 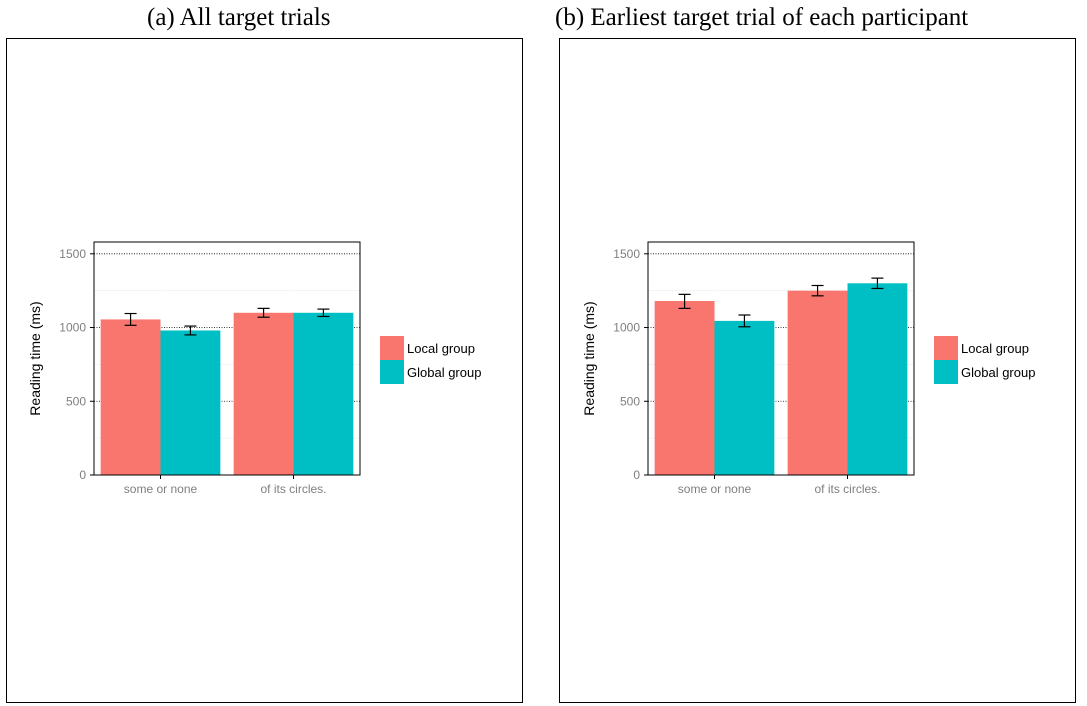 What do you see at coordinates (781, 358) in the screenshot?
I see `panel-b-plot-border` at bounding box center [781, 358].